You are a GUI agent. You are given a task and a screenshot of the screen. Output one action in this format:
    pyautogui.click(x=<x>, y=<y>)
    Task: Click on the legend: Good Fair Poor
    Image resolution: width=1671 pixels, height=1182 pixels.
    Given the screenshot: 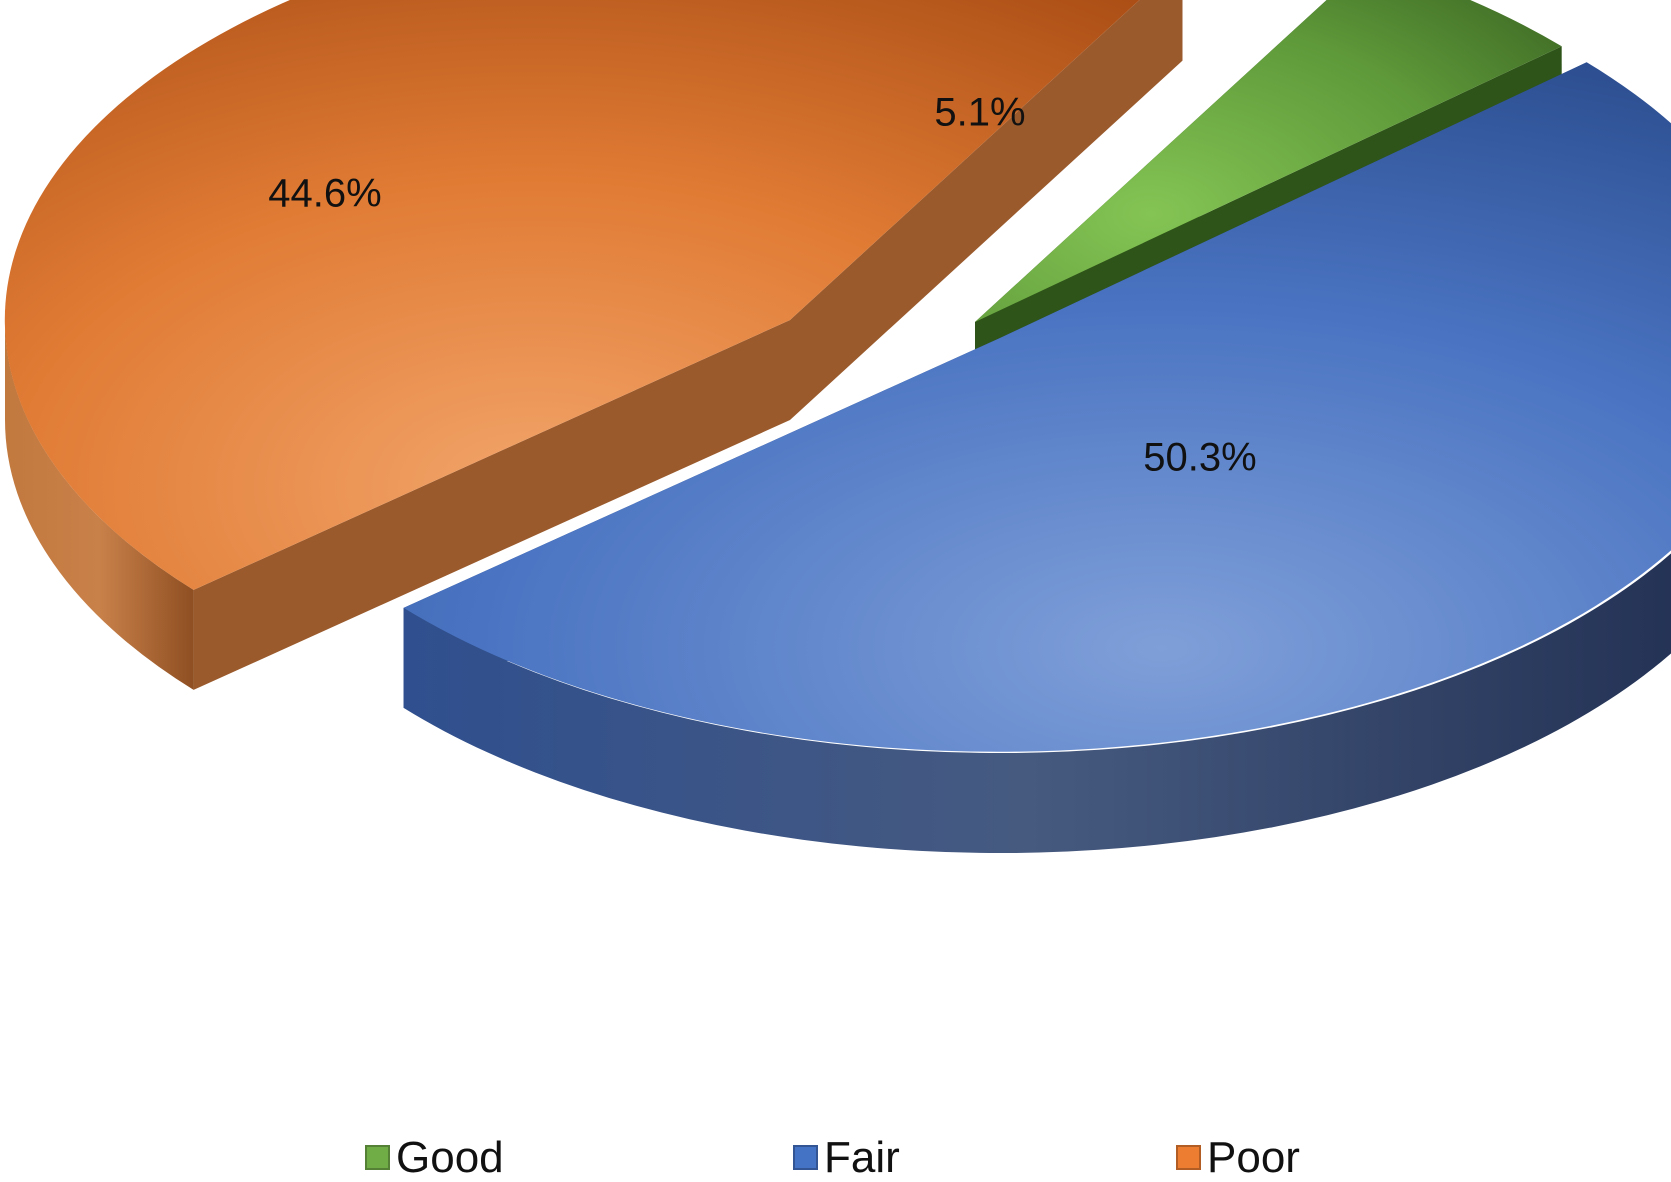 What is the action you would take?
    pyautogui.click(x=835, y=1154)
    